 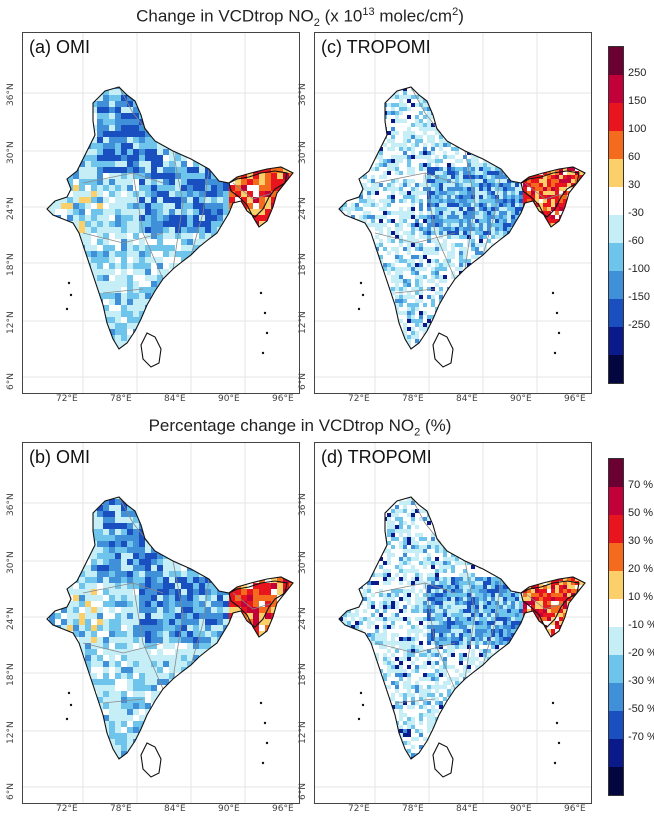 I want to click on colorbar-label: -60, so click(x=636, y=241).